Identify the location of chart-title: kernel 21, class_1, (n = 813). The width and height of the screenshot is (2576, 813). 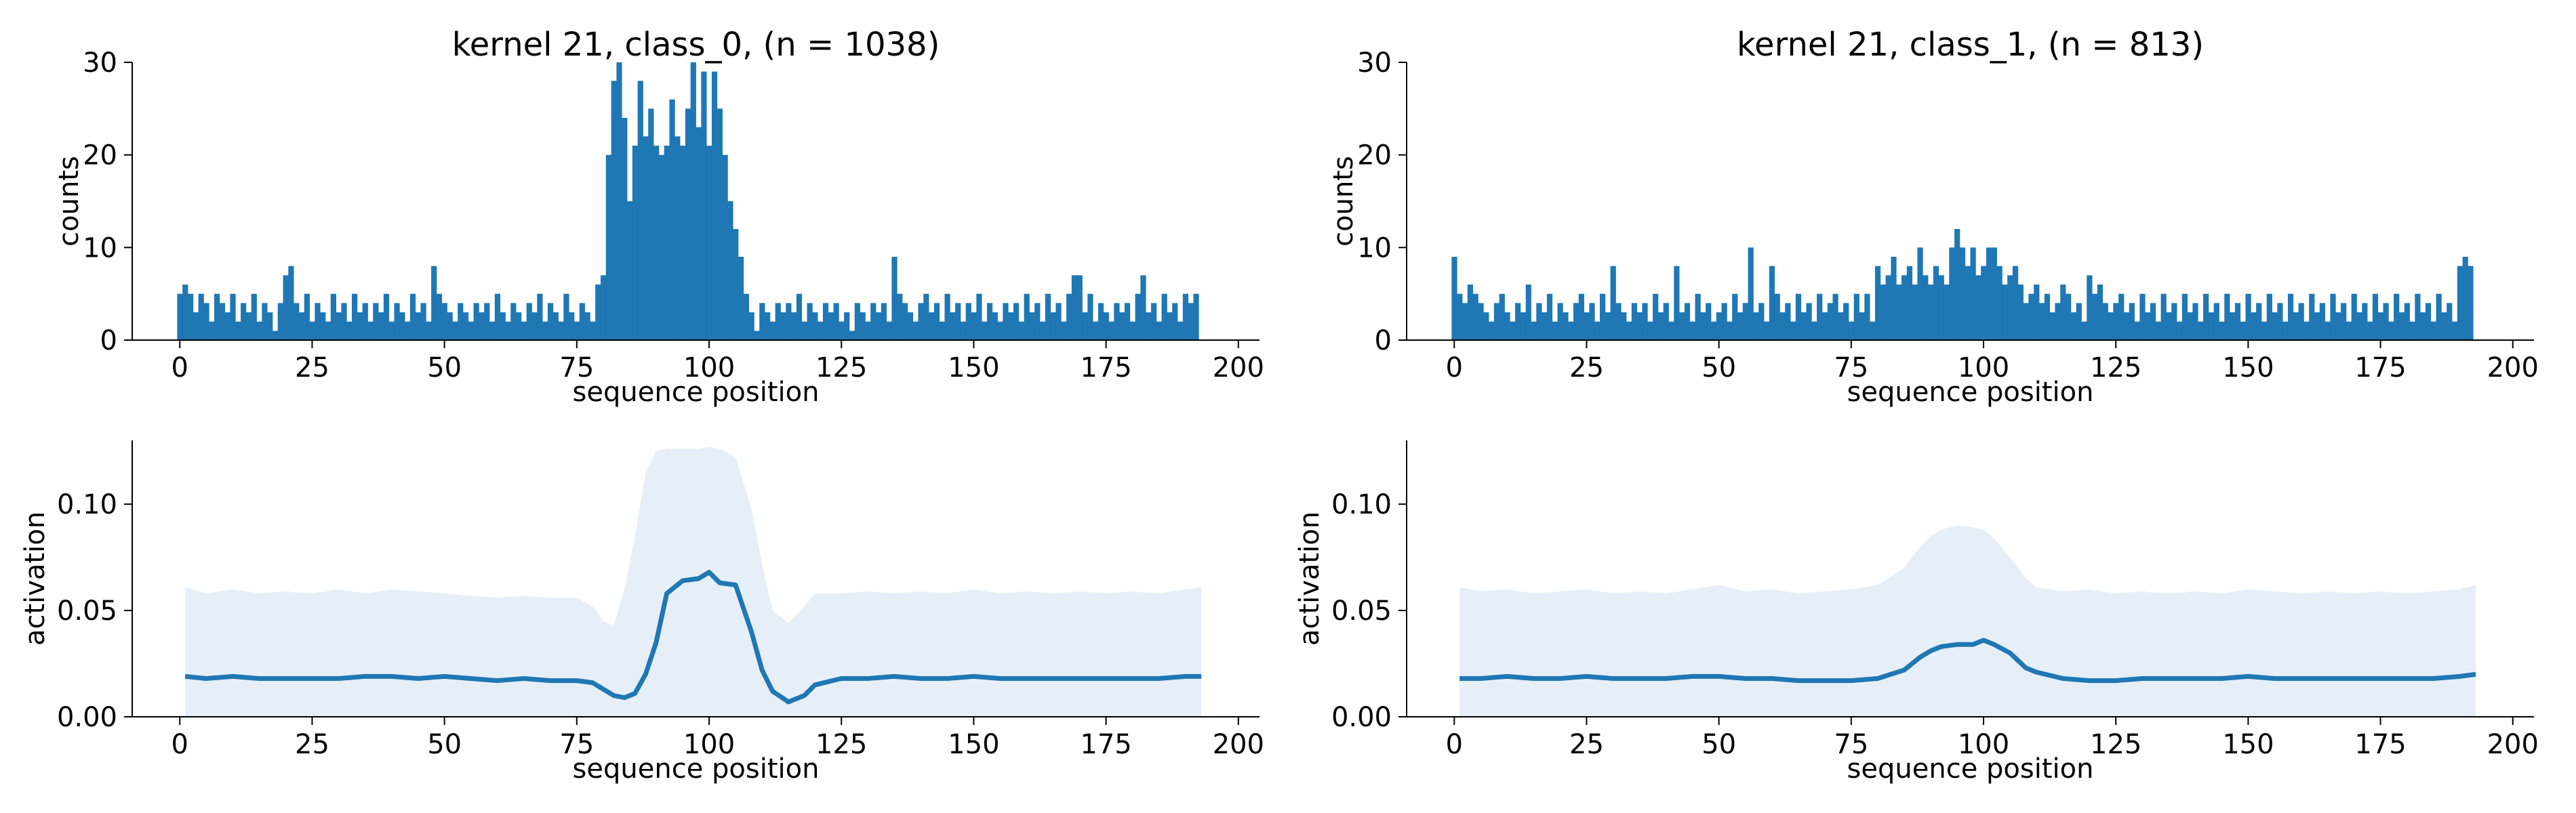
(1970, 45).